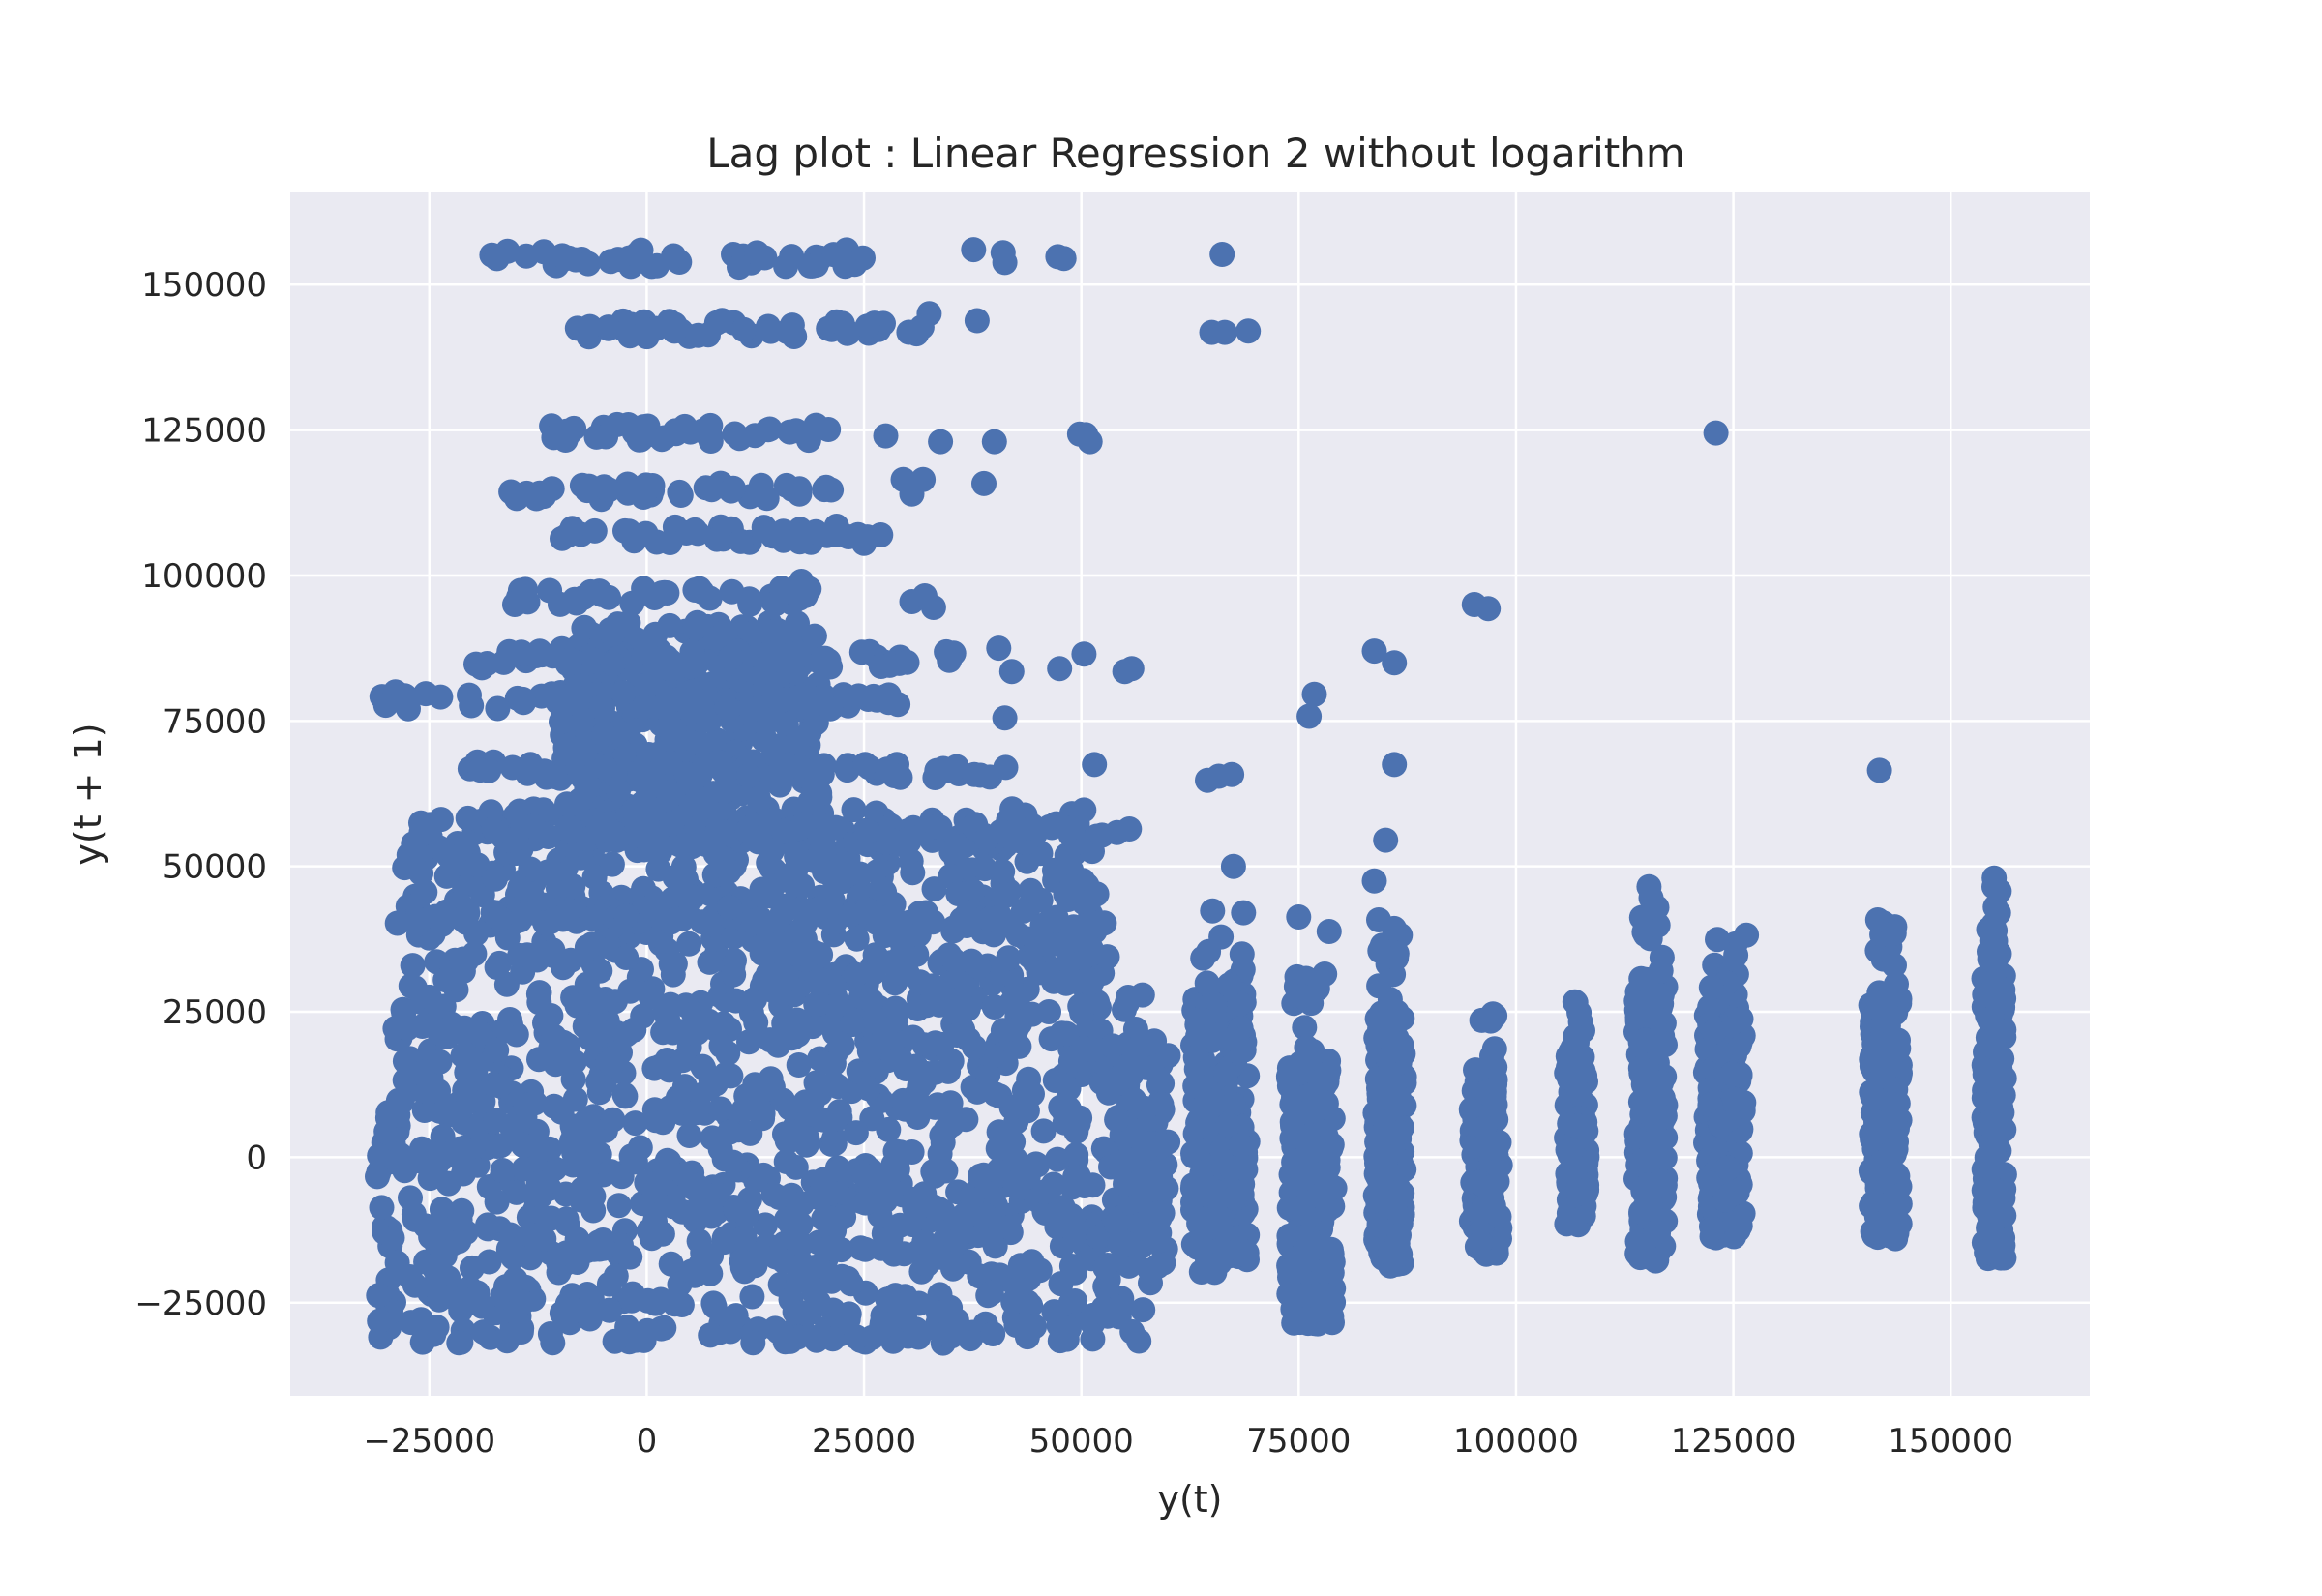 This screenshot has height=1596, width=2322. What do you see at coordinates (864, 1441) in the screenshot?
I see `x-tick-label: 25000` at bounding box center [864, 1441].